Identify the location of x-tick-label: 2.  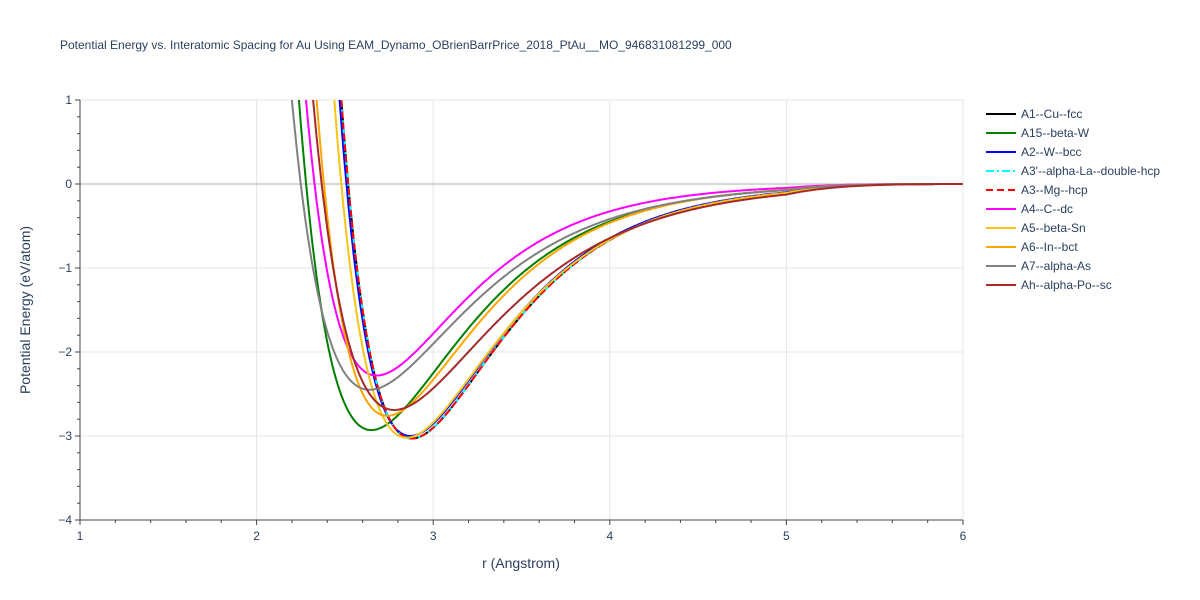
(256, 536).